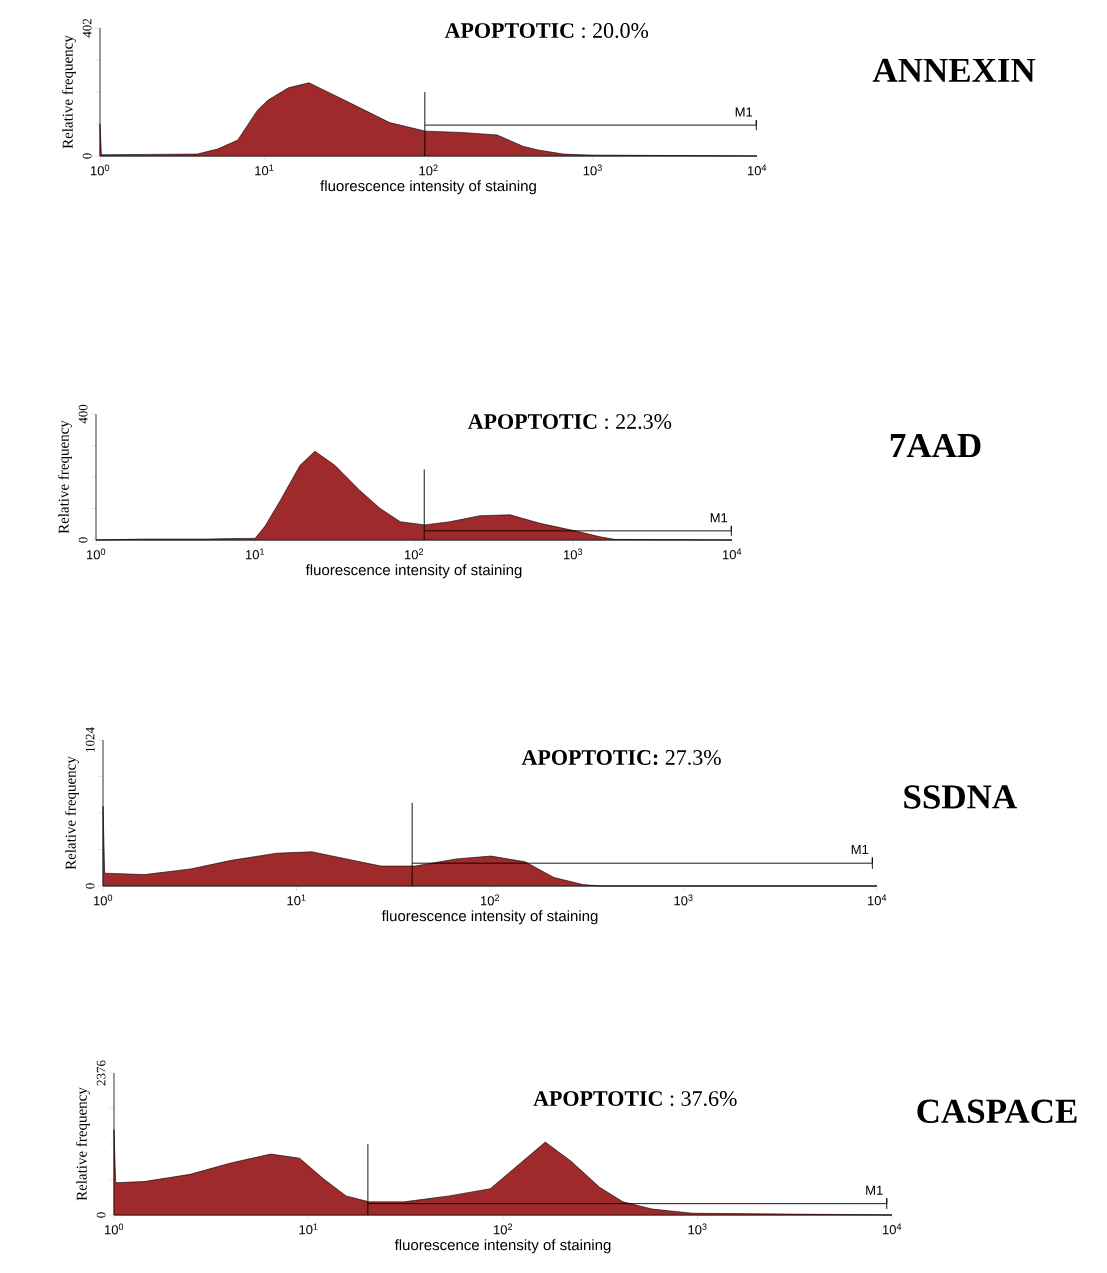  I want to click on text: 7AAD, so click(935, 445).